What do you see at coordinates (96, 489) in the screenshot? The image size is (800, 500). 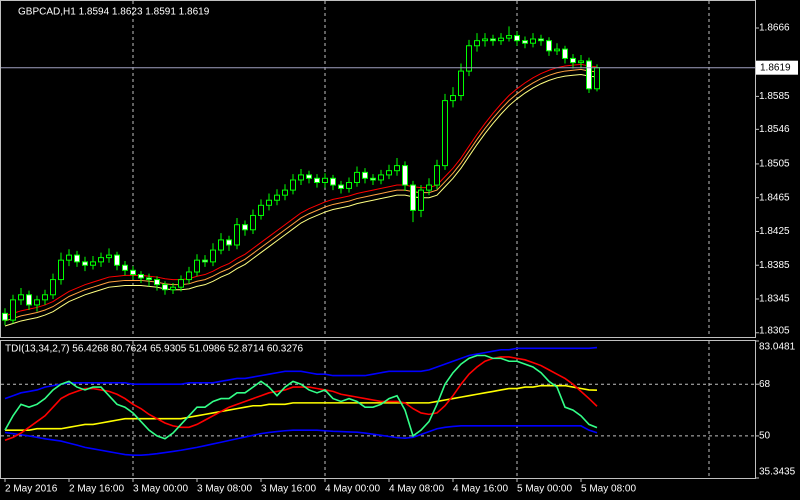 I see `x-tick-label: 2 May 16:00` at bounding box center [96, 489].